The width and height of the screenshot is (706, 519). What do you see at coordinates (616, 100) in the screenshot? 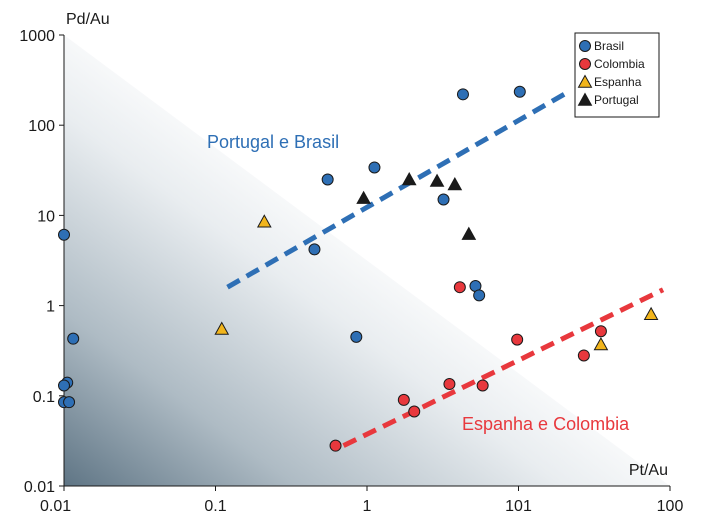
I see `legend-label: Portugal` at bounding box center [616, 100].